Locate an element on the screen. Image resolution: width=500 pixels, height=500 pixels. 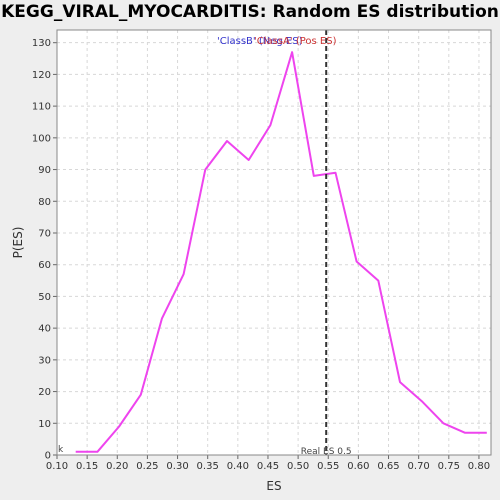
legend: 'ClassB' (Neg ES) 'ClassA' (Pos ES) is located at coordinates (277, 41).